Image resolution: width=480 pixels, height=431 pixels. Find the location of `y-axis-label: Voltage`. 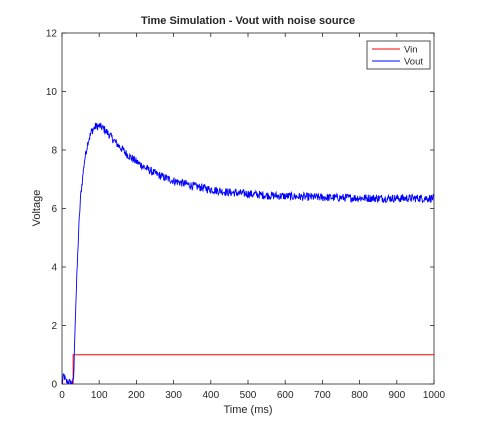

y-axis-label: Voltage is located at coordinates (37, 208).